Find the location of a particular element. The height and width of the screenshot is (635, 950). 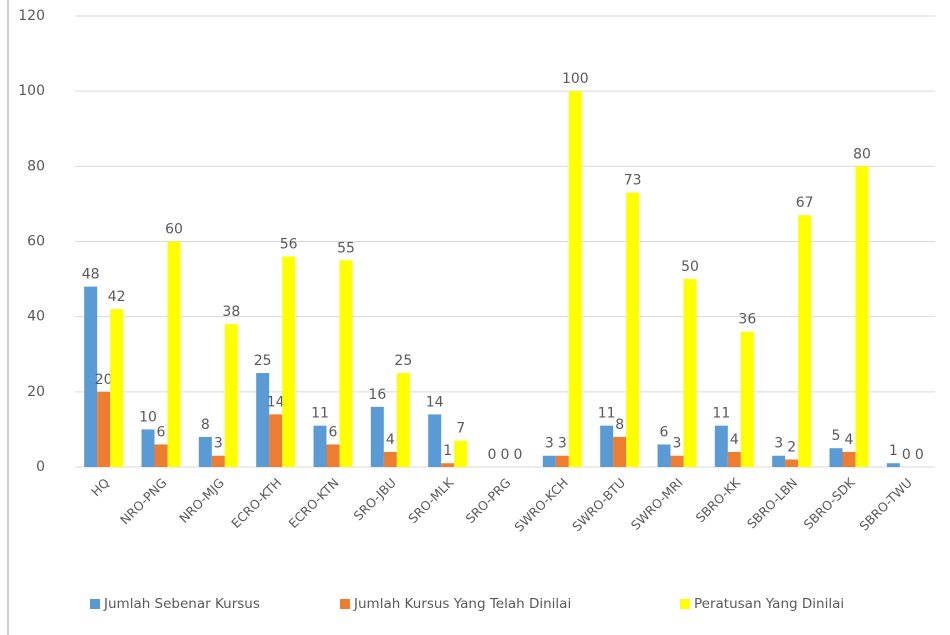

x-tick-label: SRO-JBU is located at coordinates (375, 499).